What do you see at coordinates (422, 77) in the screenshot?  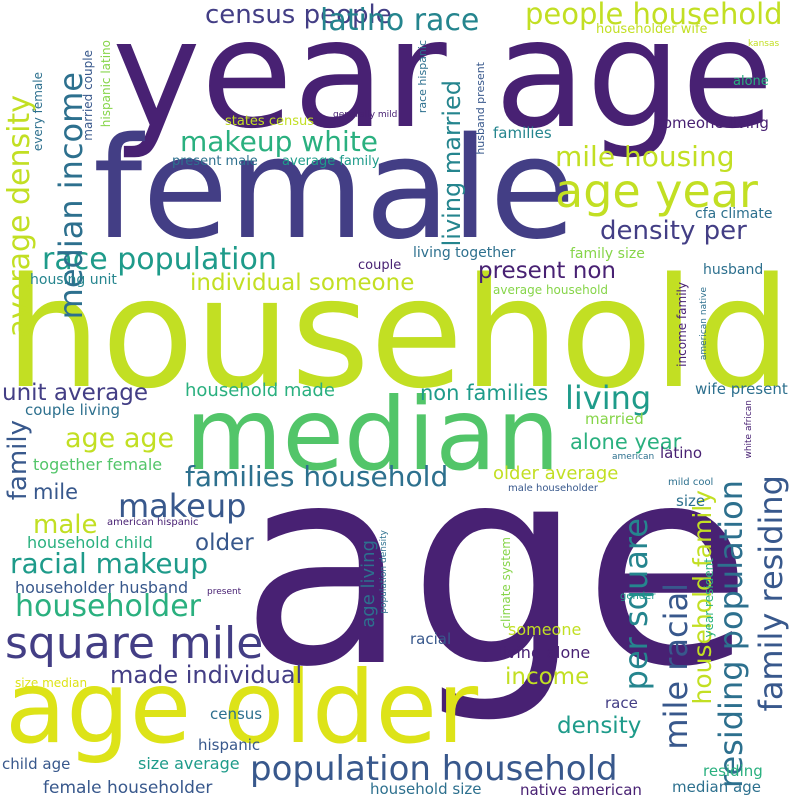 I see `cloud-word: race hispanic` at bounding box center [422, 77].